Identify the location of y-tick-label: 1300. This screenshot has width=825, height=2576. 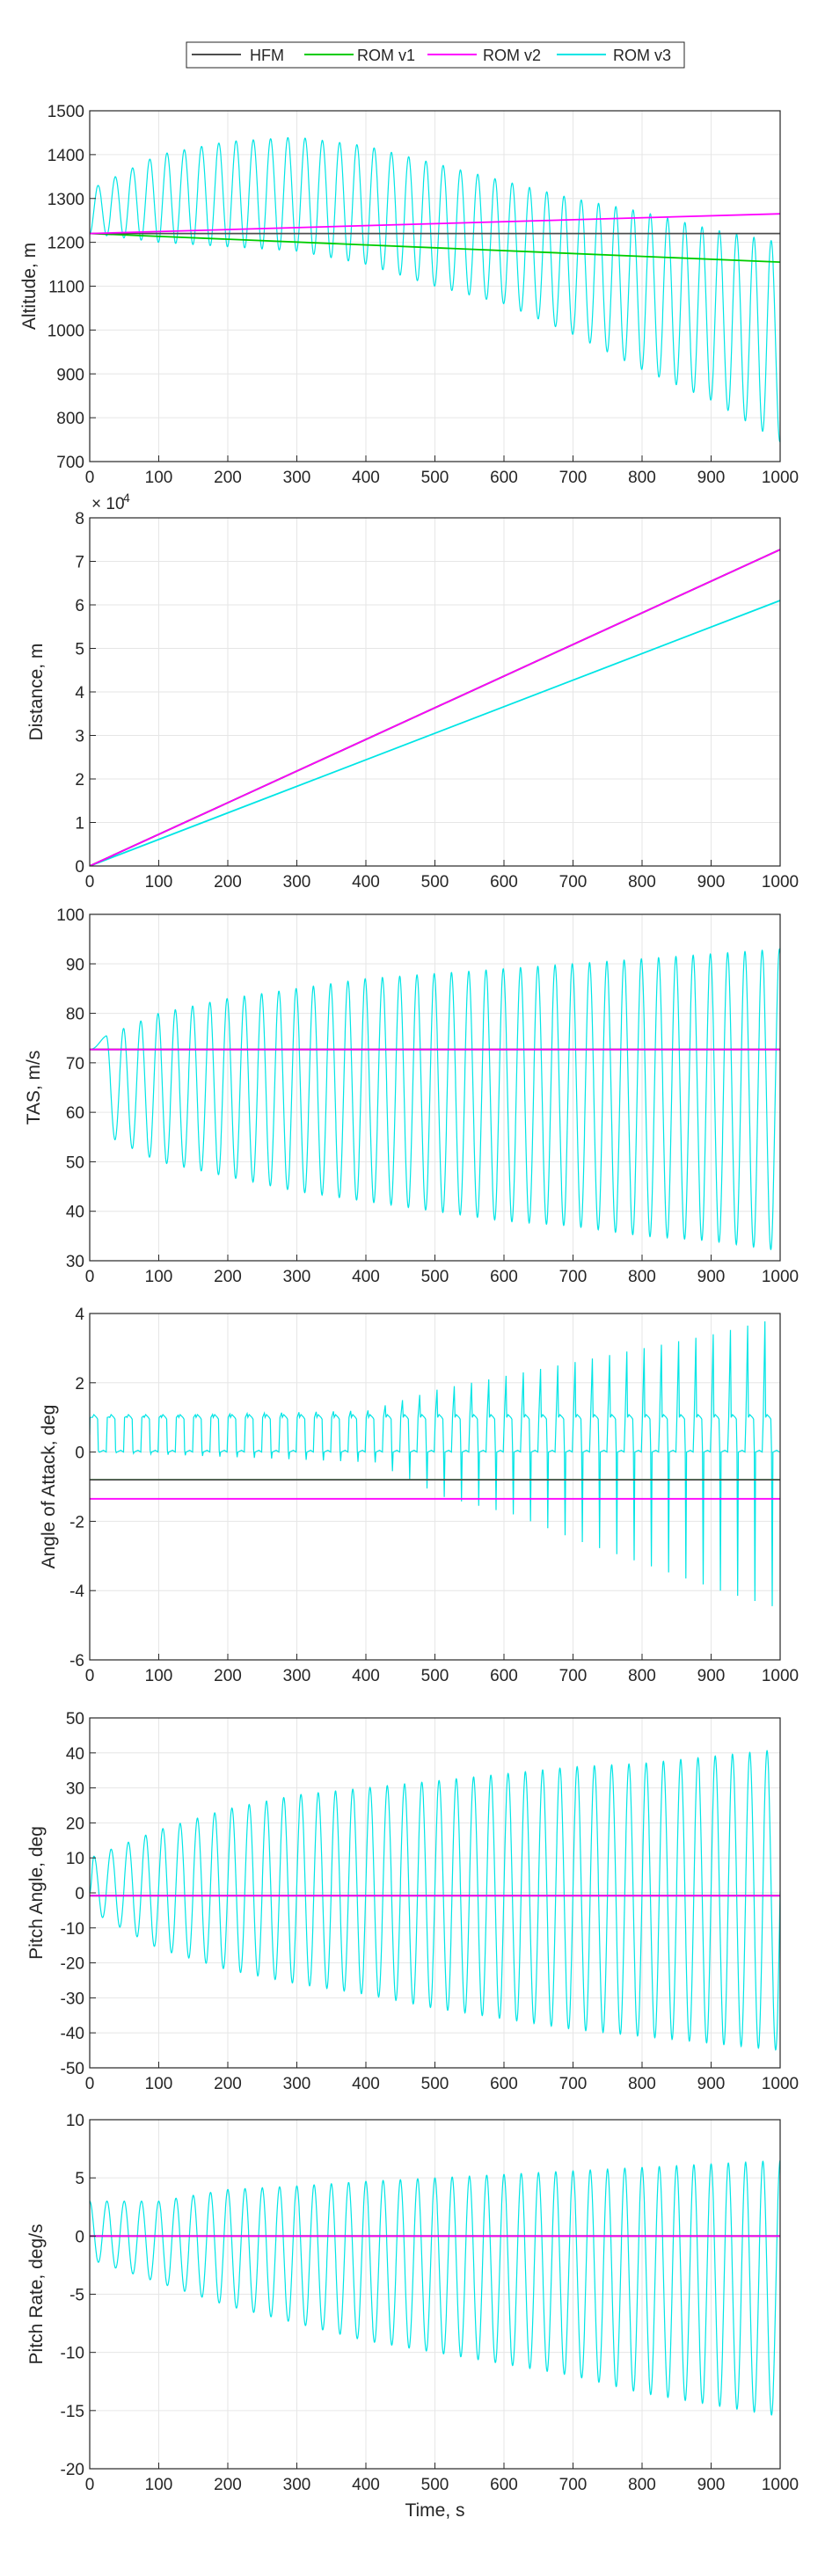
(65, 200).